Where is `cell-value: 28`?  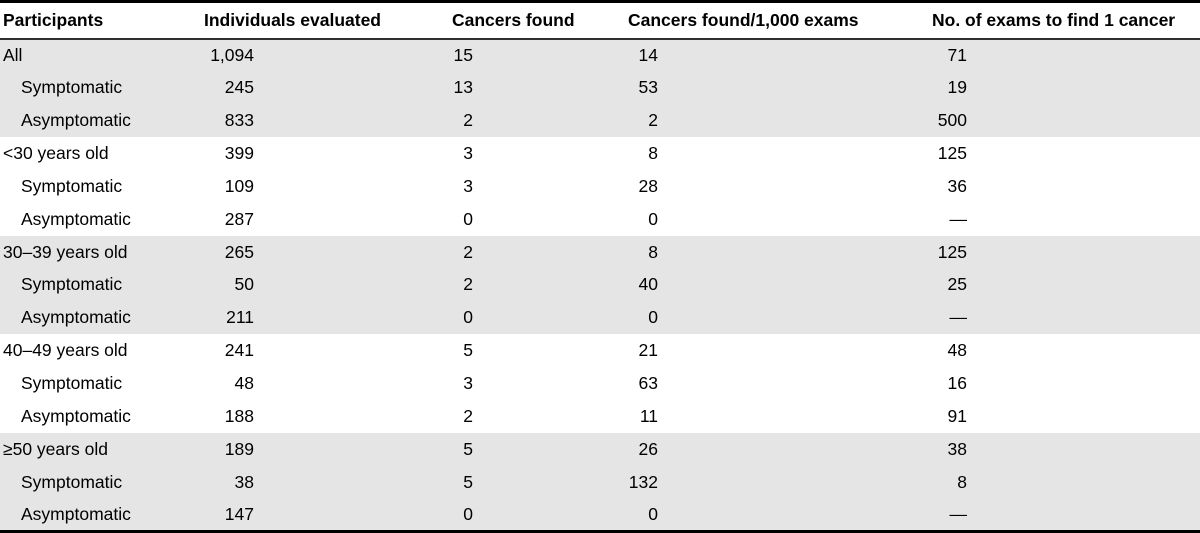 cell-value: 28 is located at coordinates (648, 185).